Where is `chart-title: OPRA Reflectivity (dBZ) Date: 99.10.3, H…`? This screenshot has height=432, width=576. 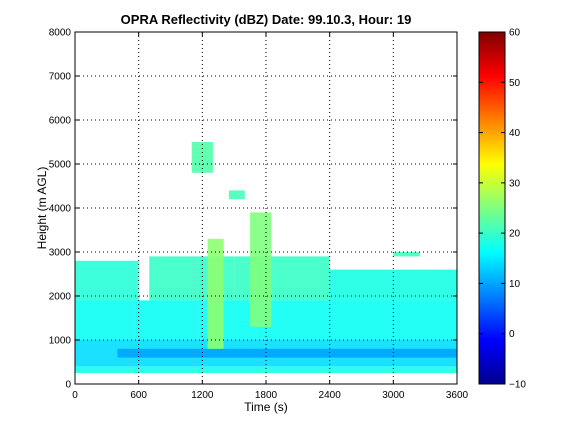 chart-title: OPRA Reflectivity (dBZ) Date: 99.10.3, H… is located at coordinates (266, 19).